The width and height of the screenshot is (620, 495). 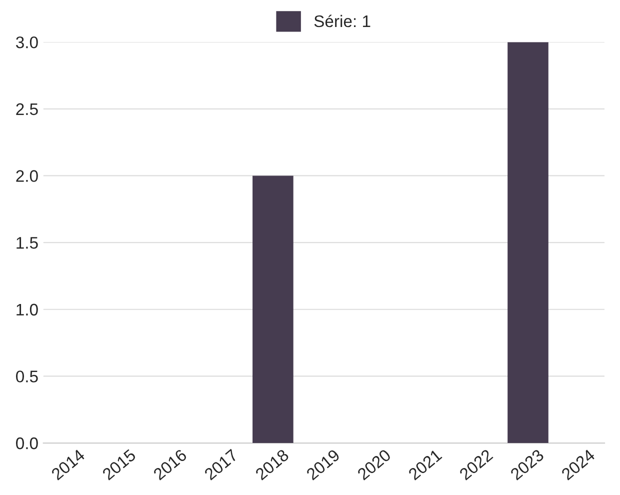 What do you see at coordinates (27, 176) in the screenshot?
I see `y-tick-label: 2.0` at bounding box center [27, 176].